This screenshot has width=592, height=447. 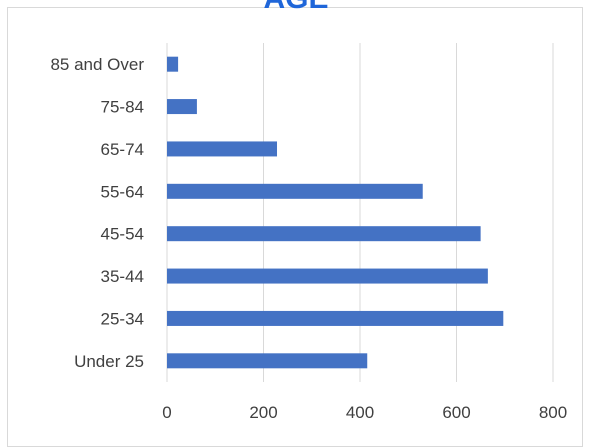 I want to click on x-tick-label-600: 600, so click(x=456, y=412).